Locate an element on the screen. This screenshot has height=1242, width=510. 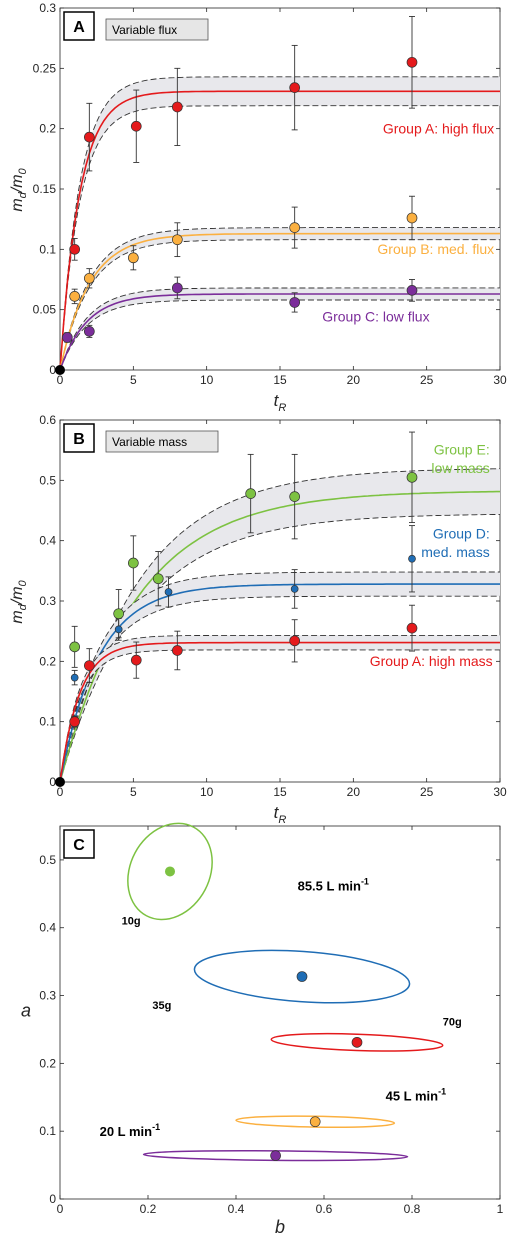
panel-c-xtick-label: 1 is located at coordinates (500, 1209).